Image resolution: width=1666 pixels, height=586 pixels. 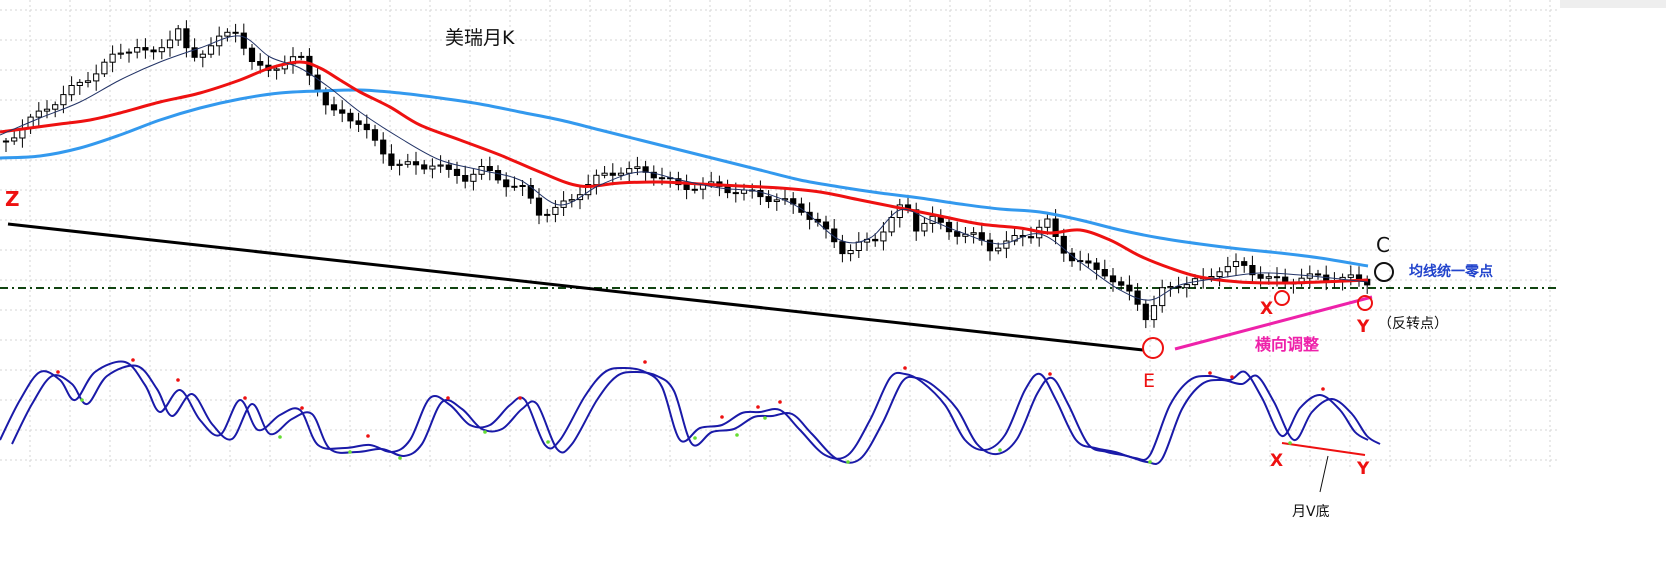 I want to click on label-y-osc: Y, so click(x=1363, y=469).